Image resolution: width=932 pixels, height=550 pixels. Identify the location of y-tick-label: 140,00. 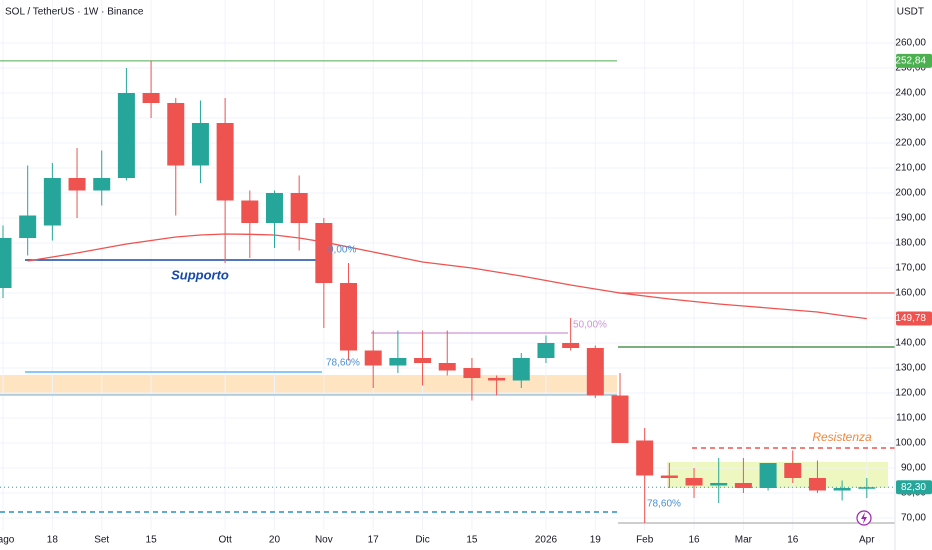
(910, 343).